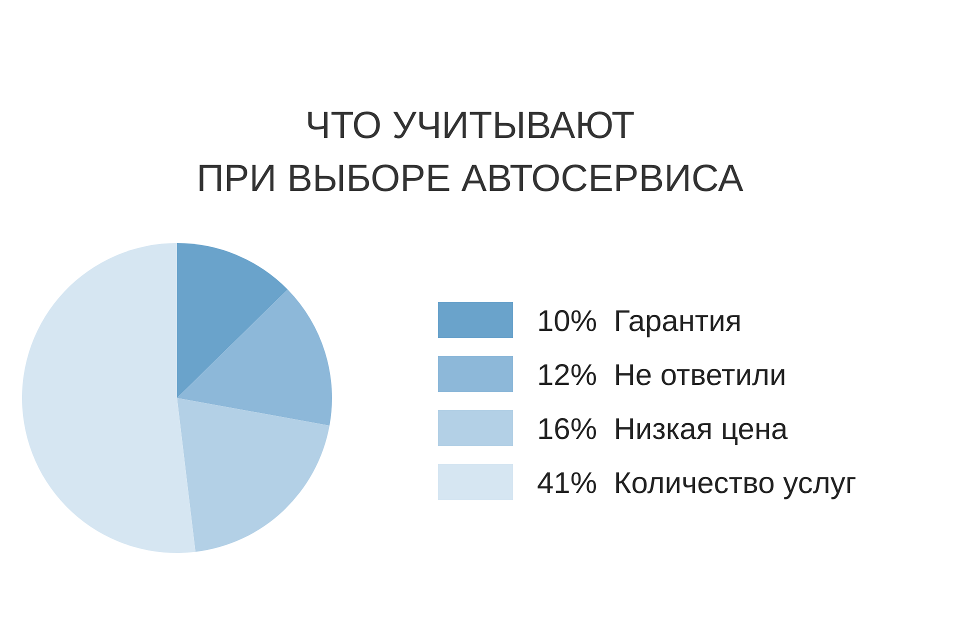 The width and height of the screenshot is (959, 640). What do you see at coordinates (662, 429) in the screenshot?
I see `legend-label: 16% Низкая цена` at bounding box center [662, 429].